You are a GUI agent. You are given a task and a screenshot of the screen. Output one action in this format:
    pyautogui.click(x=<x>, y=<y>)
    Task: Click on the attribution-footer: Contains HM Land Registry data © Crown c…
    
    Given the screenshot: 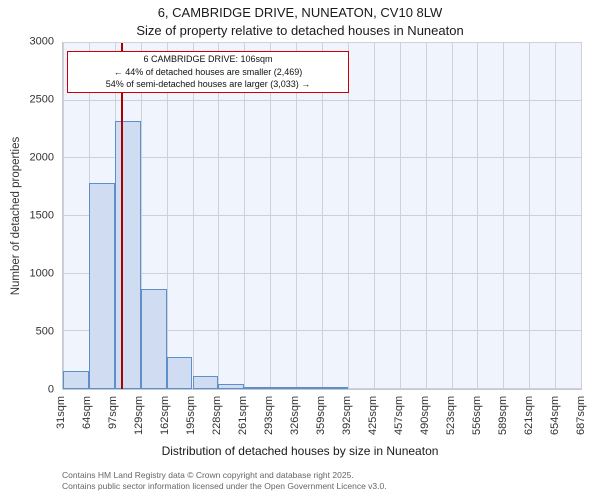 What is the action you would take?
    pyautogui.click(x=327, y=480)
    